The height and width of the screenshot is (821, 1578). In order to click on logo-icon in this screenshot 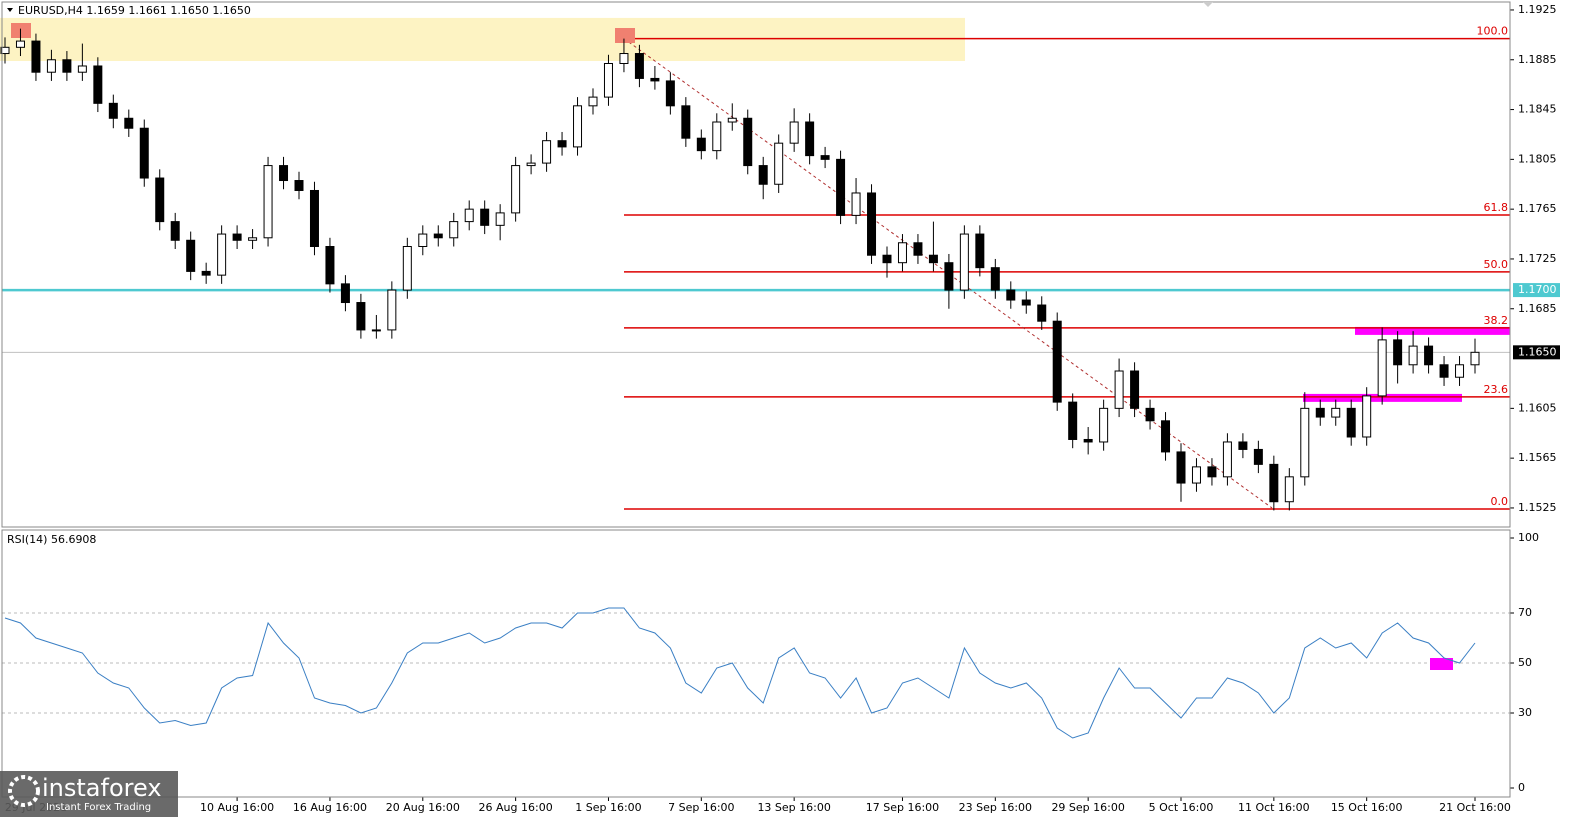, I will do `click(24, 791)`.